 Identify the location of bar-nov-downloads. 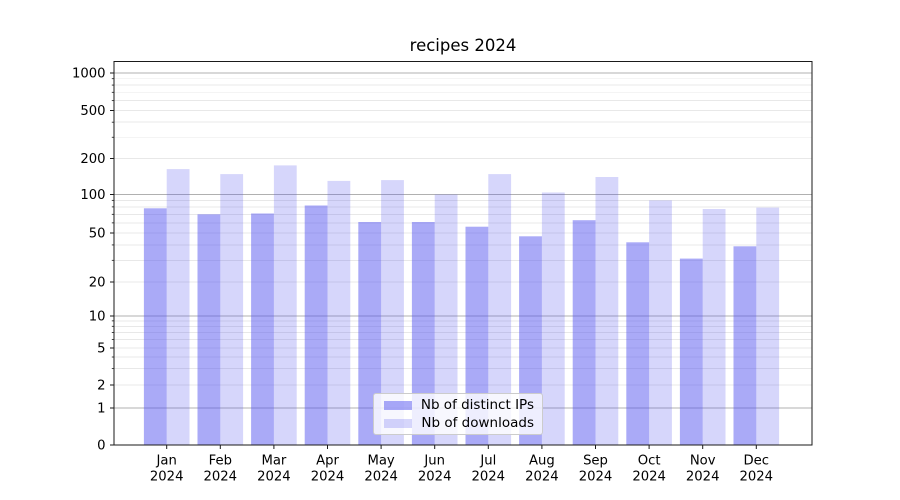
(714, 327).